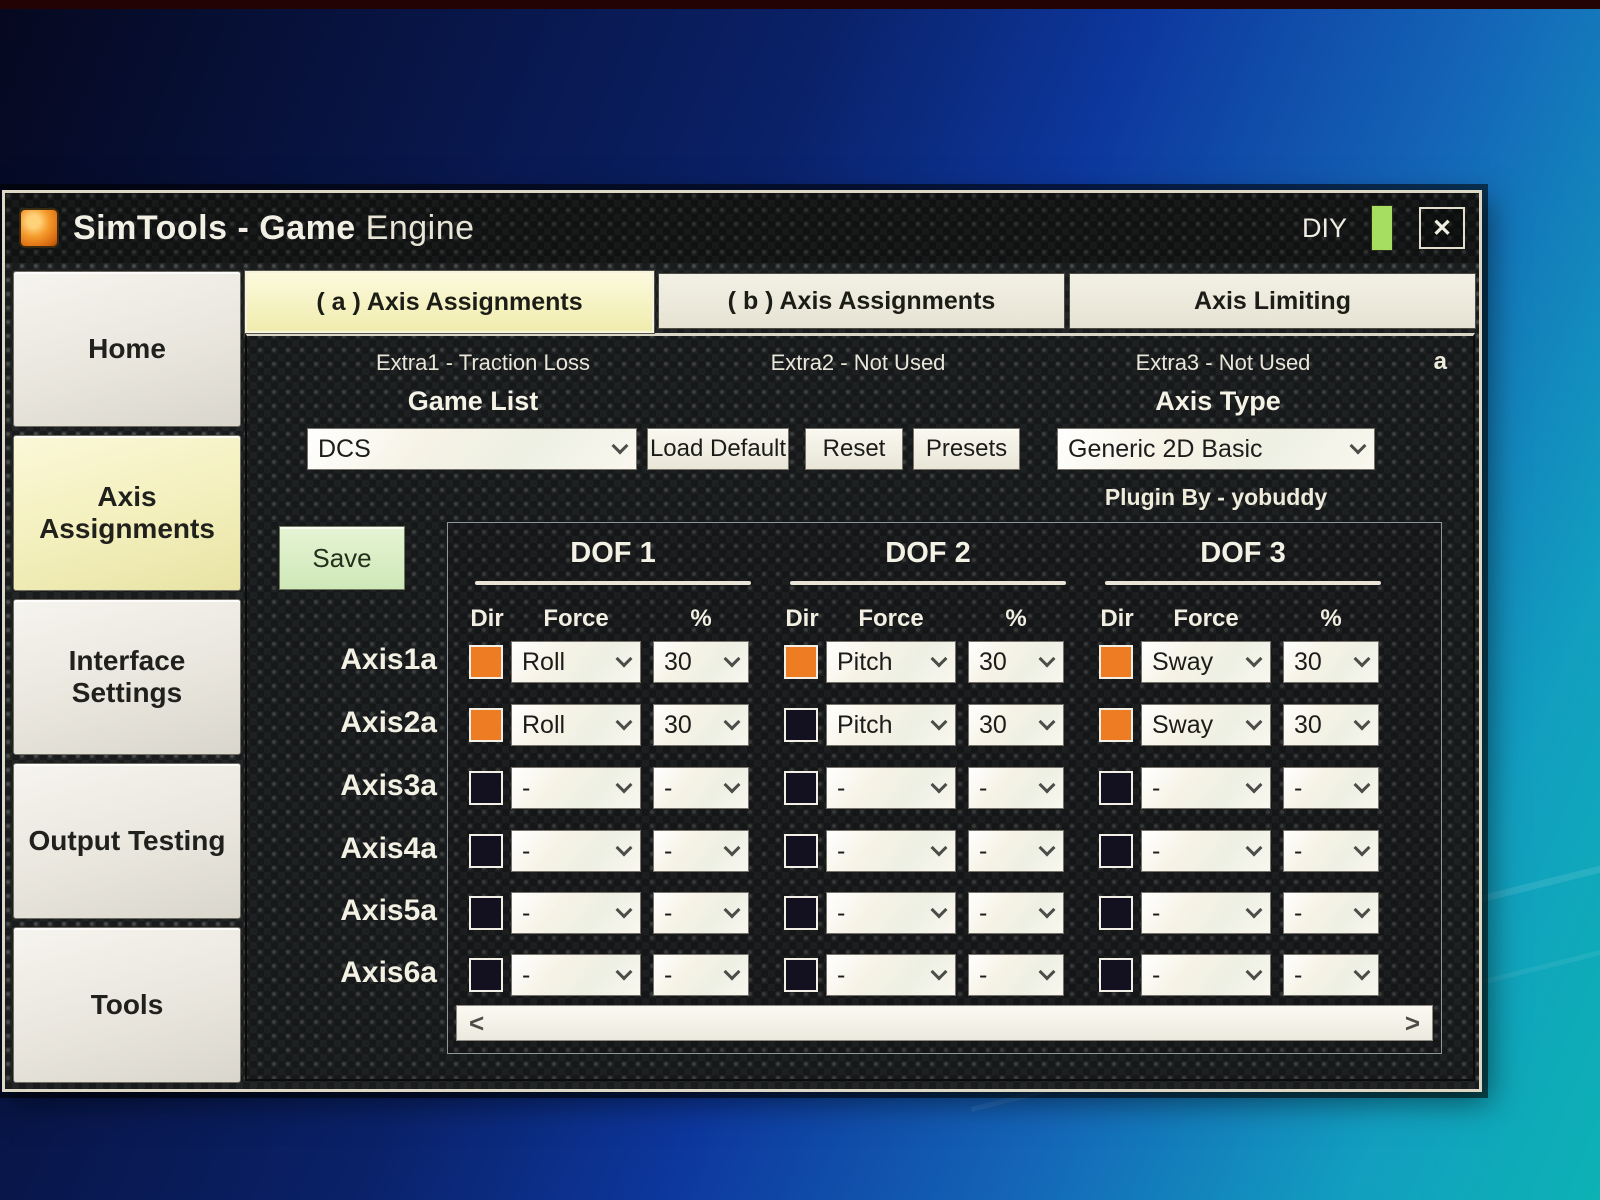 The width and height of the screenshot is (1600, 1200). I want to click on sidebar-item-home: Home, so click(127, 349).